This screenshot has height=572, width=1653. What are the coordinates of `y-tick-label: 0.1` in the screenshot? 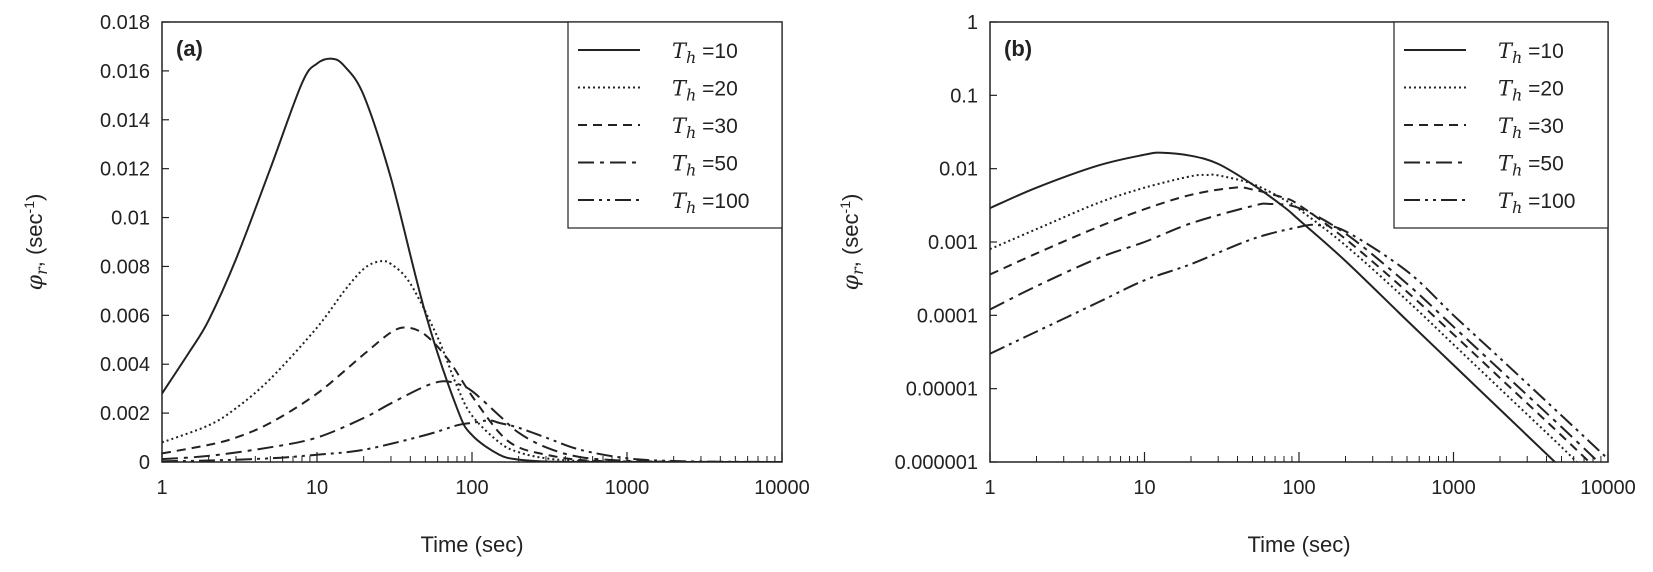 It's located at (964, 96).